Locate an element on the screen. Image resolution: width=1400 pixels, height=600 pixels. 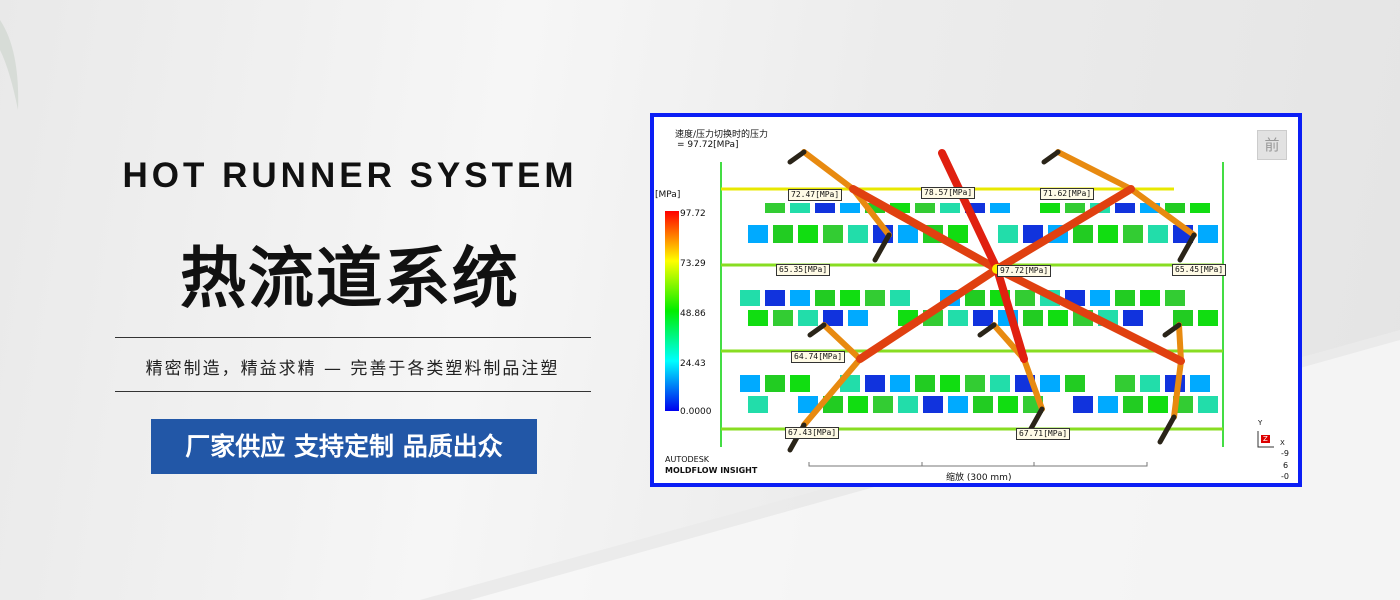
view-front-button: 前 is located at coordinates (1272, 145).